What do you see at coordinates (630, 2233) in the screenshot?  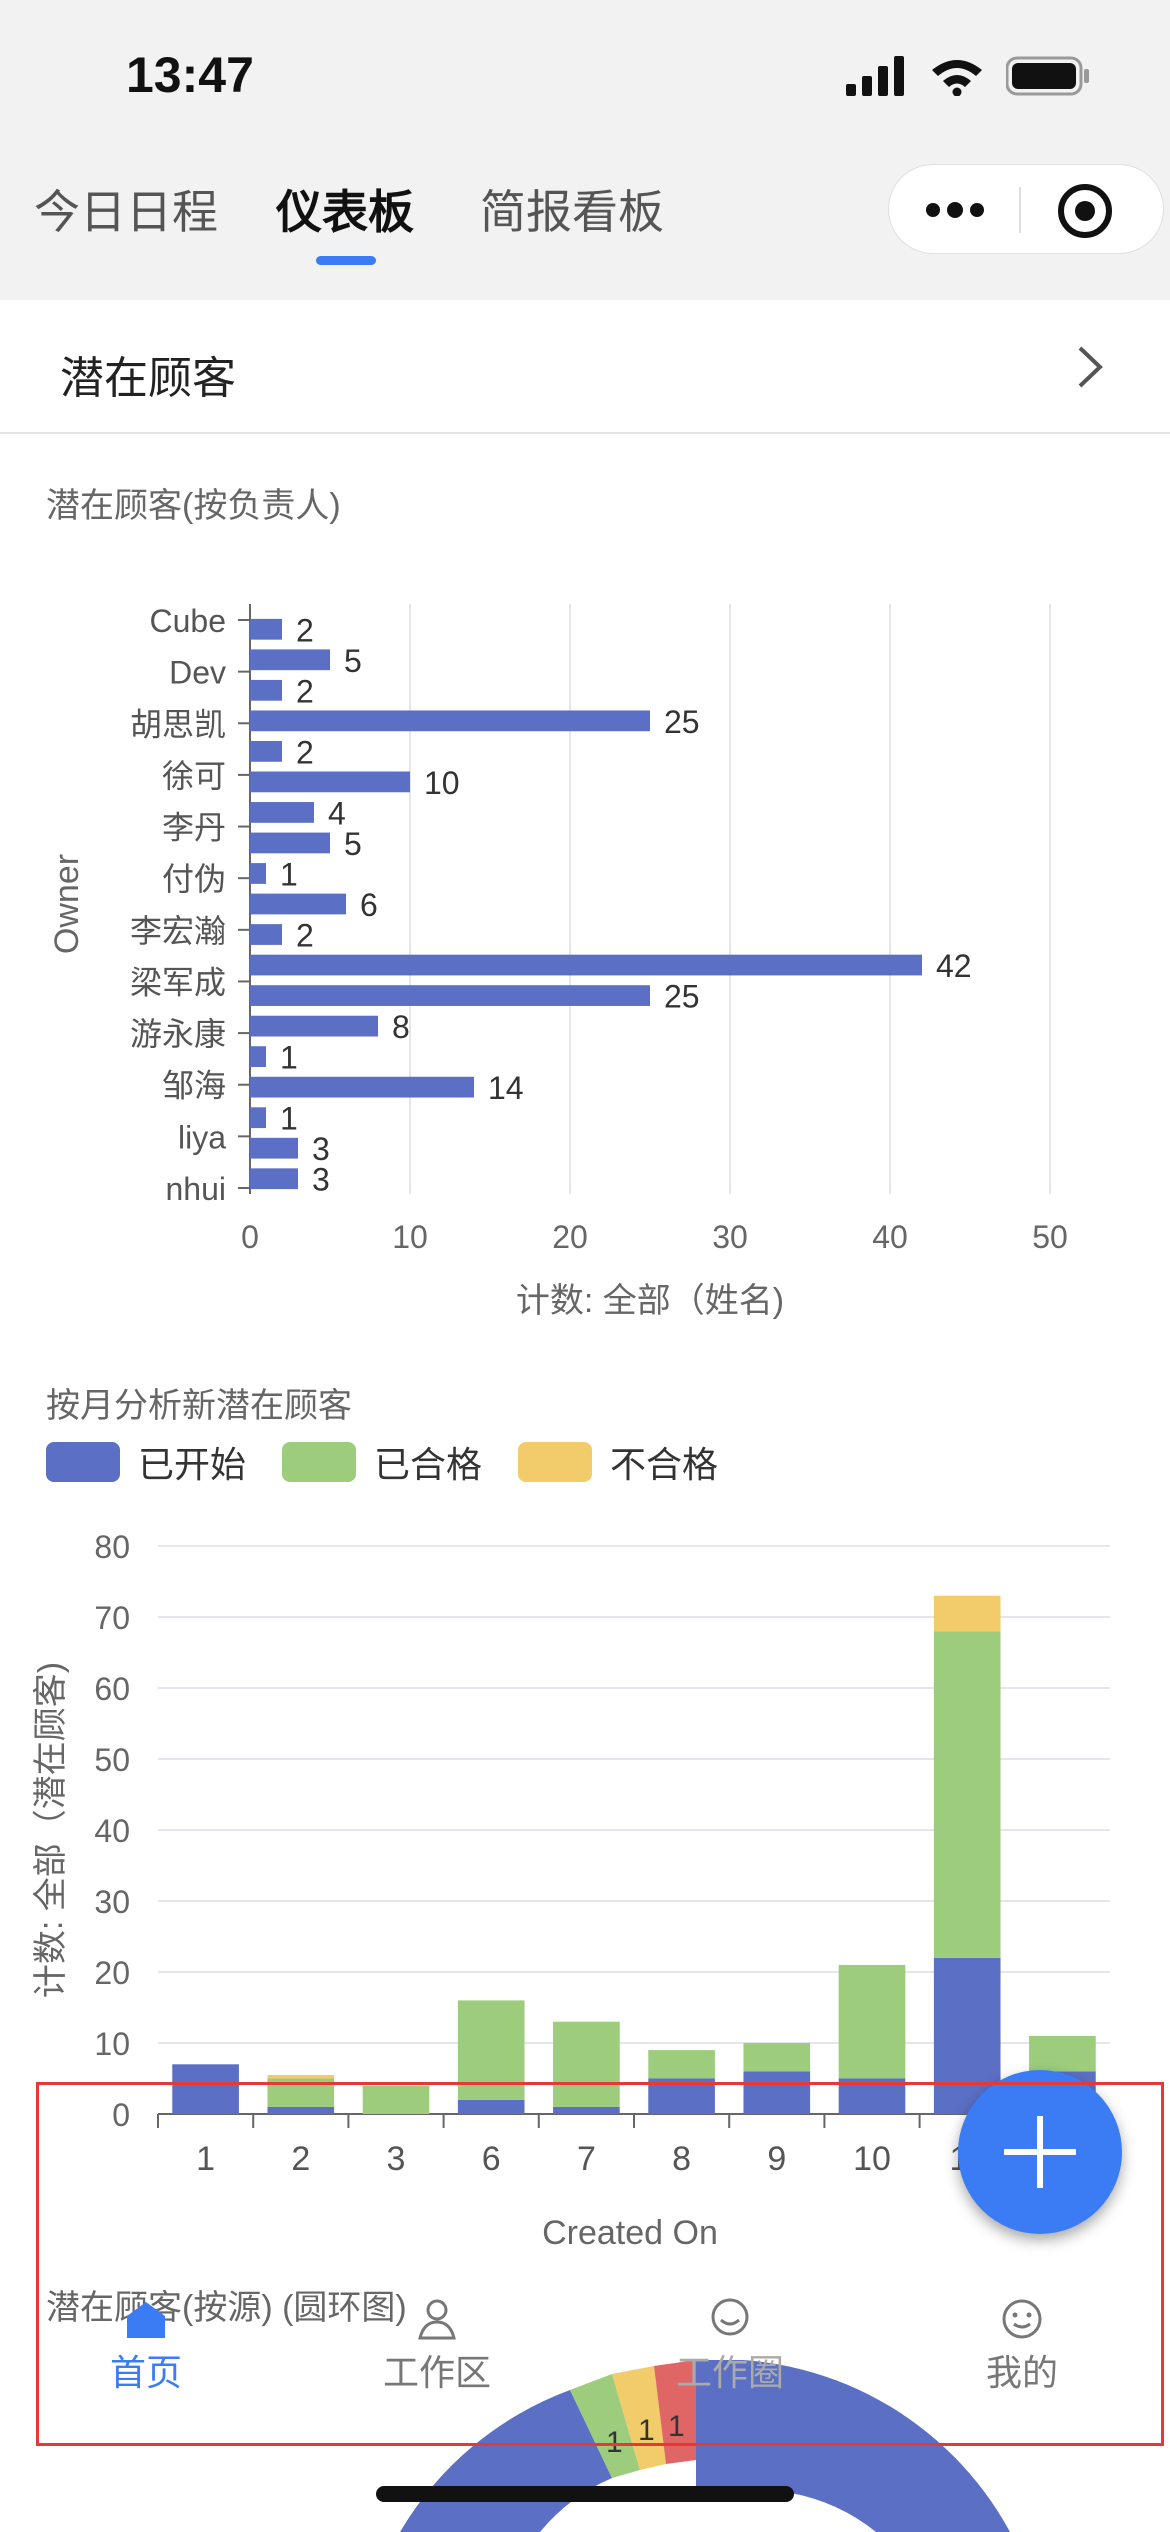 I see `x-axis-title: Created On` at bounding box center [630, 2233].